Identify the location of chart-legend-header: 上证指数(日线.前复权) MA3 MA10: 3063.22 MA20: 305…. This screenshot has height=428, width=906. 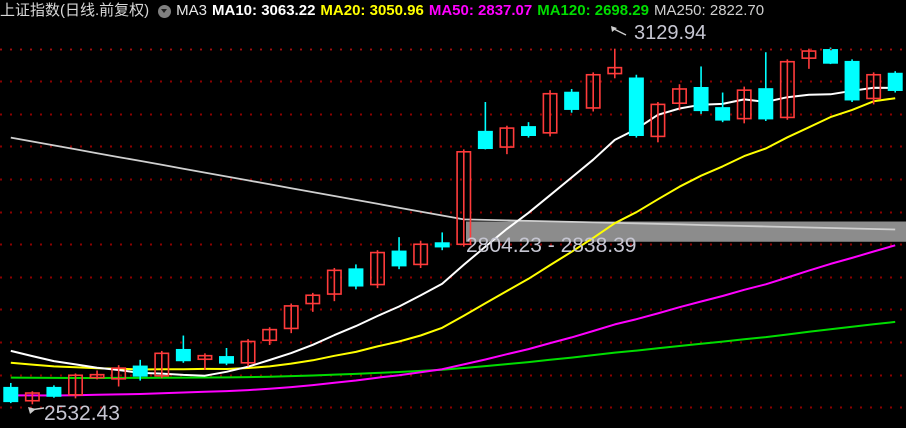
(453, 11).